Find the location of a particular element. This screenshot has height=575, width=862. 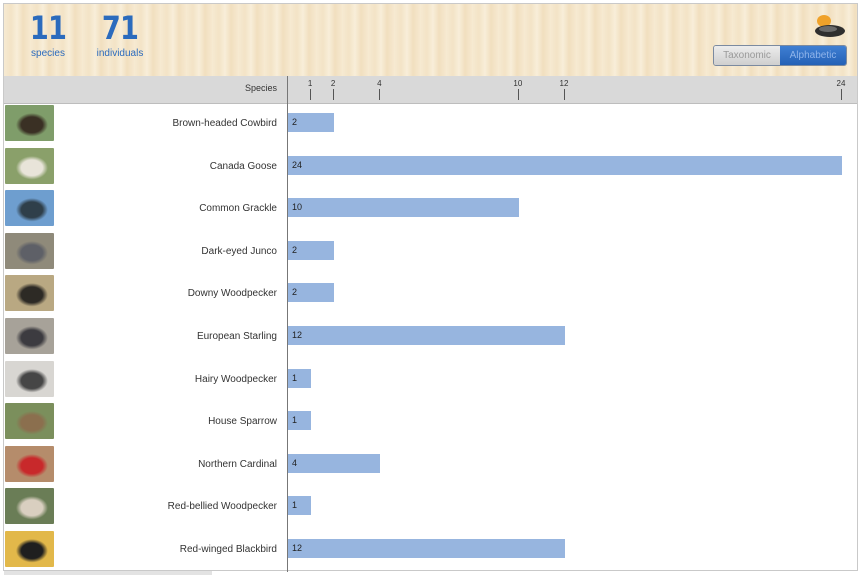

species-name: Northern Cardinal is located at coordinates (237, 464).